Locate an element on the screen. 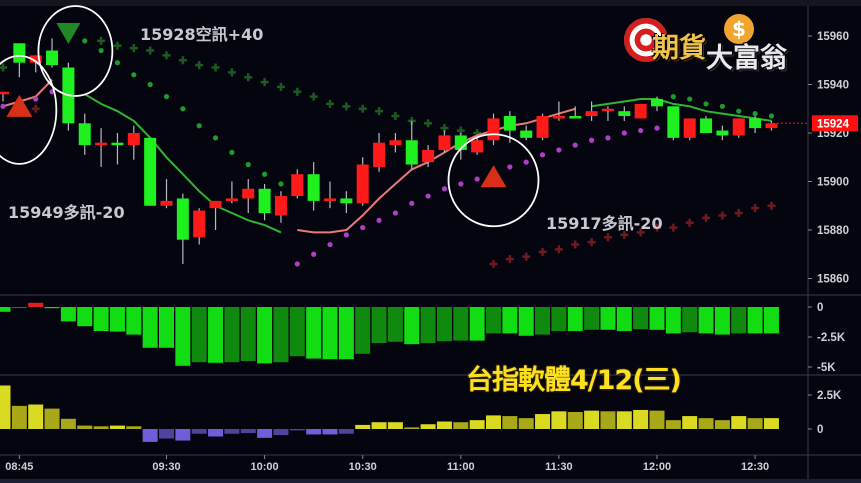  signal-label: 15949多訊-20 is located at coordinates (66, 212).